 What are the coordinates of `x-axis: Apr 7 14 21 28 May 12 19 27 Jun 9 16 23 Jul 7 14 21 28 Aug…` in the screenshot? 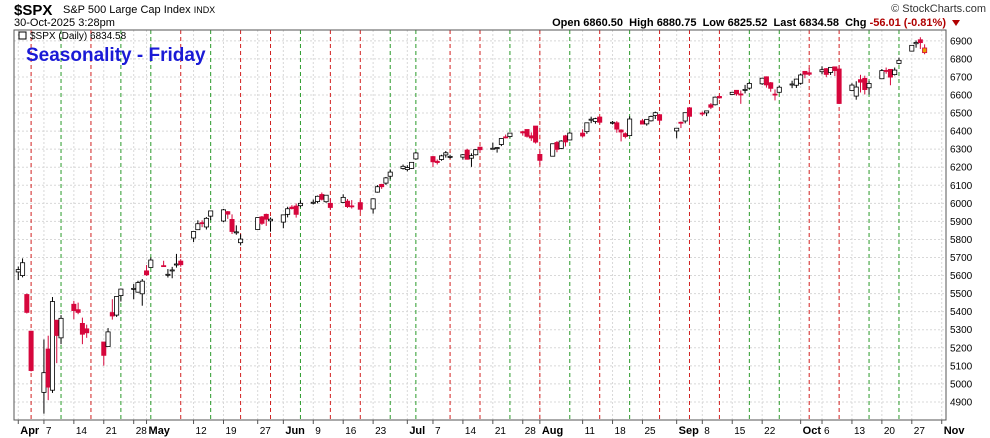 It's located at (491, 428).